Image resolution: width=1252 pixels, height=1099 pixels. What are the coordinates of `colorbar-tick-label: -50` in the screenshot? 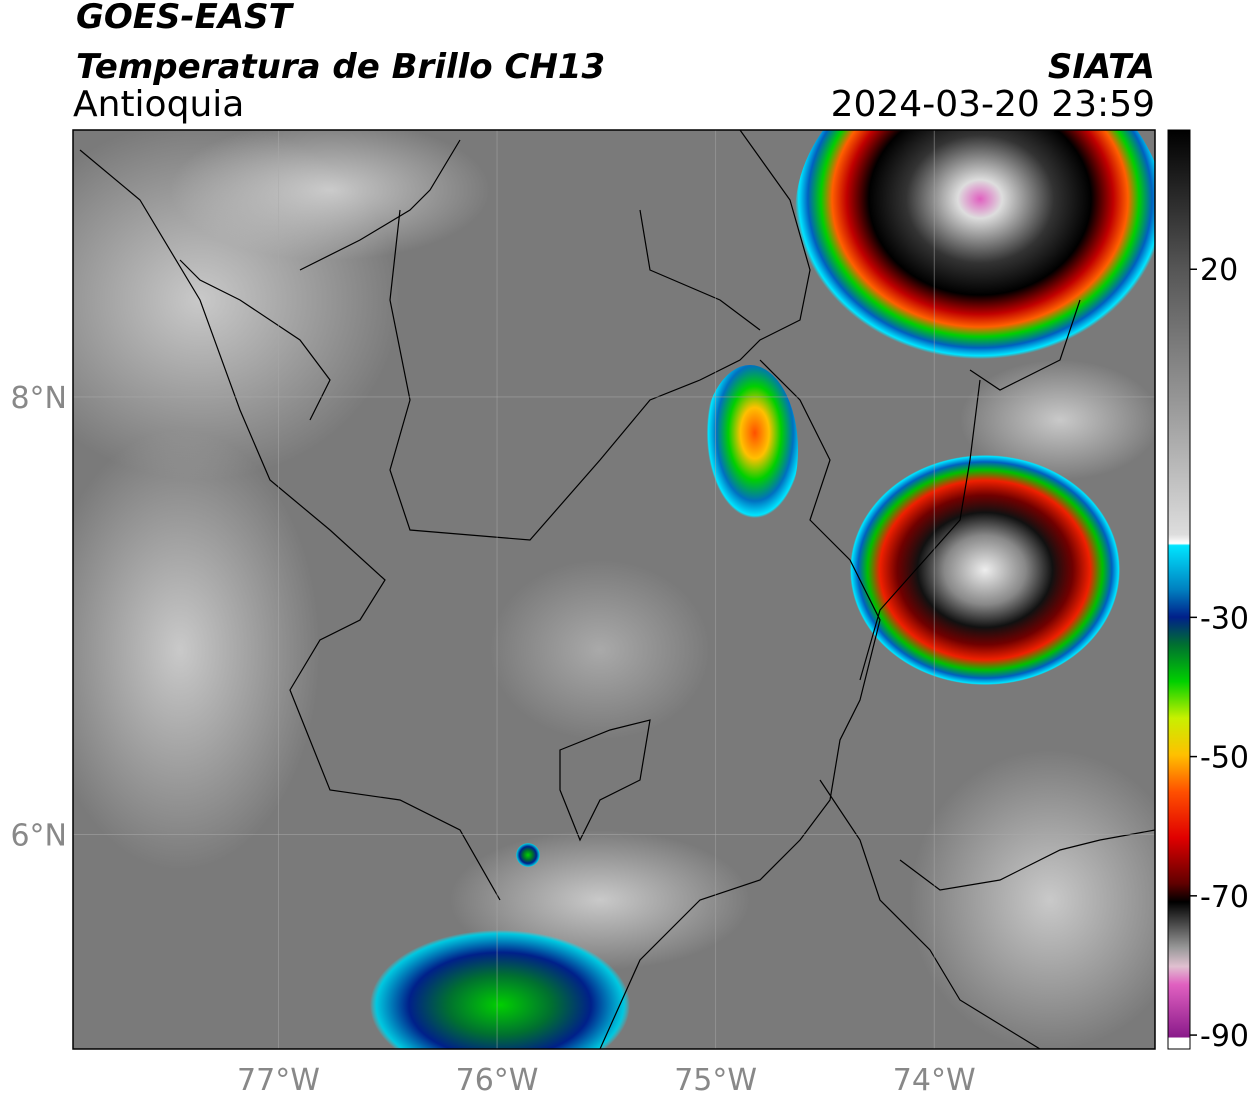 It's located at (1224, 758).